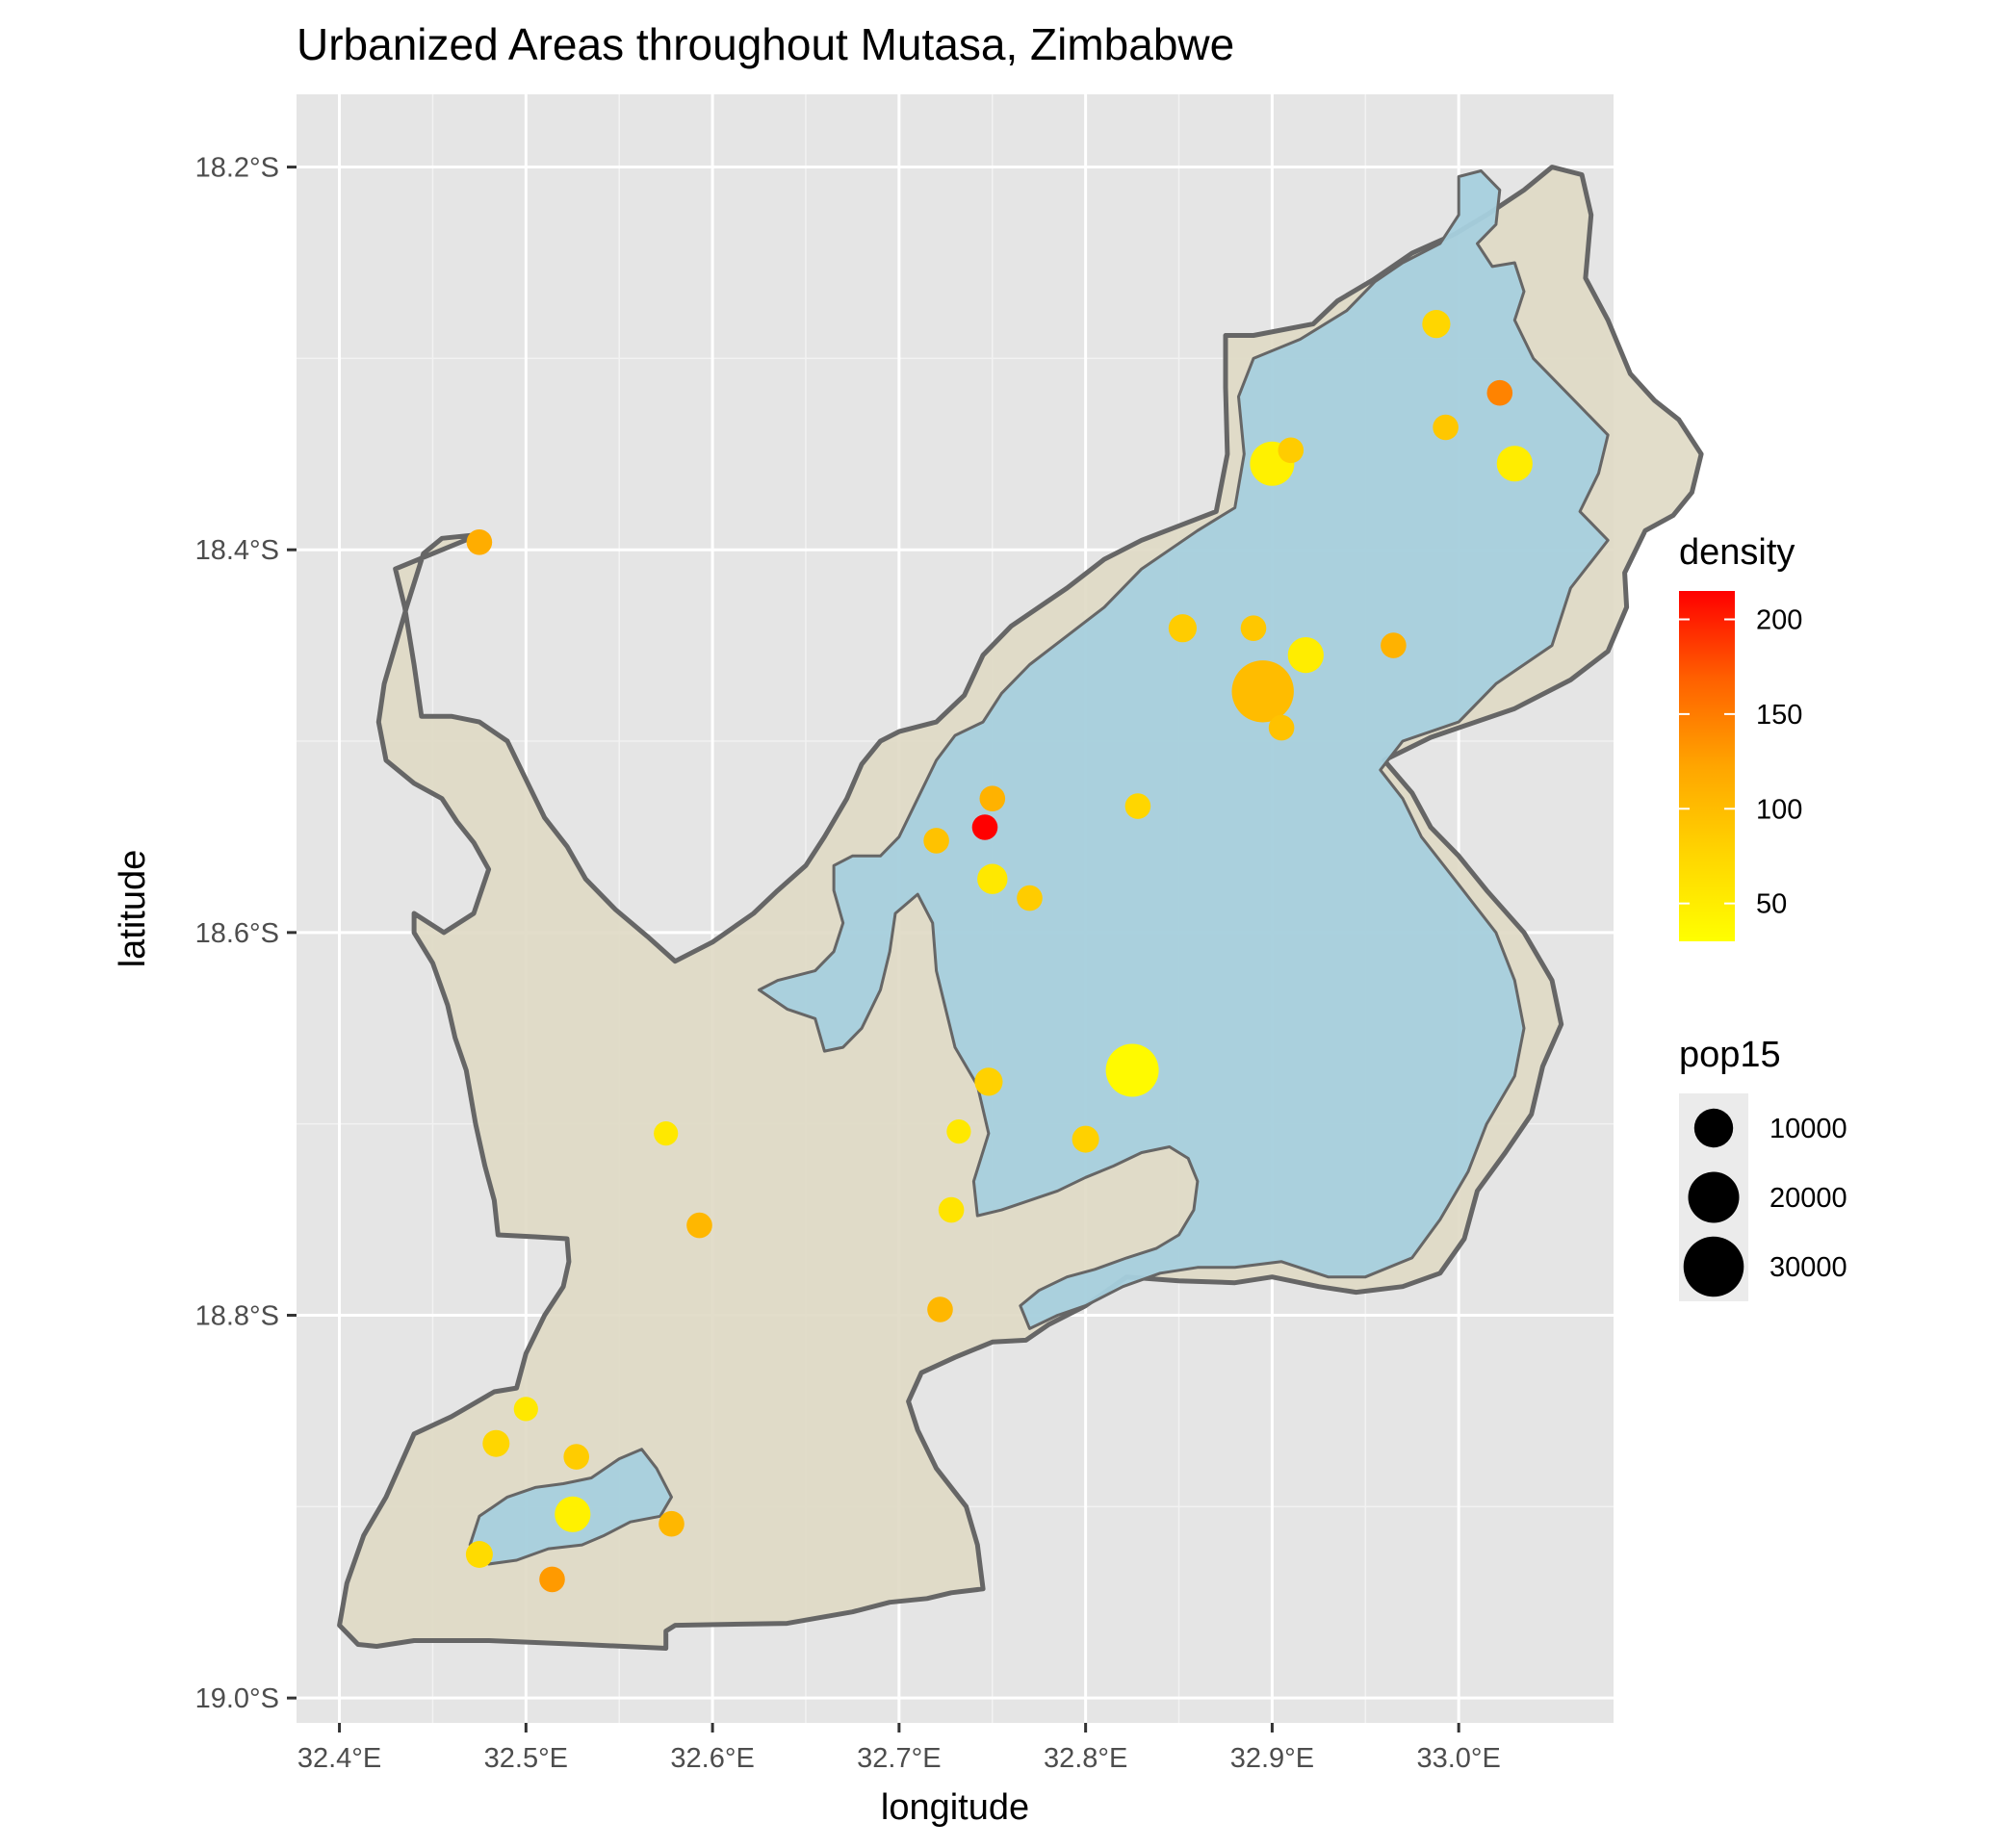 Image resolution: width=1989 pixels, height=1848 pixels. Describe the element at coordinates (237, 1316) in the screenshot. I see `y-tick-label: 18.8°S` at that location.